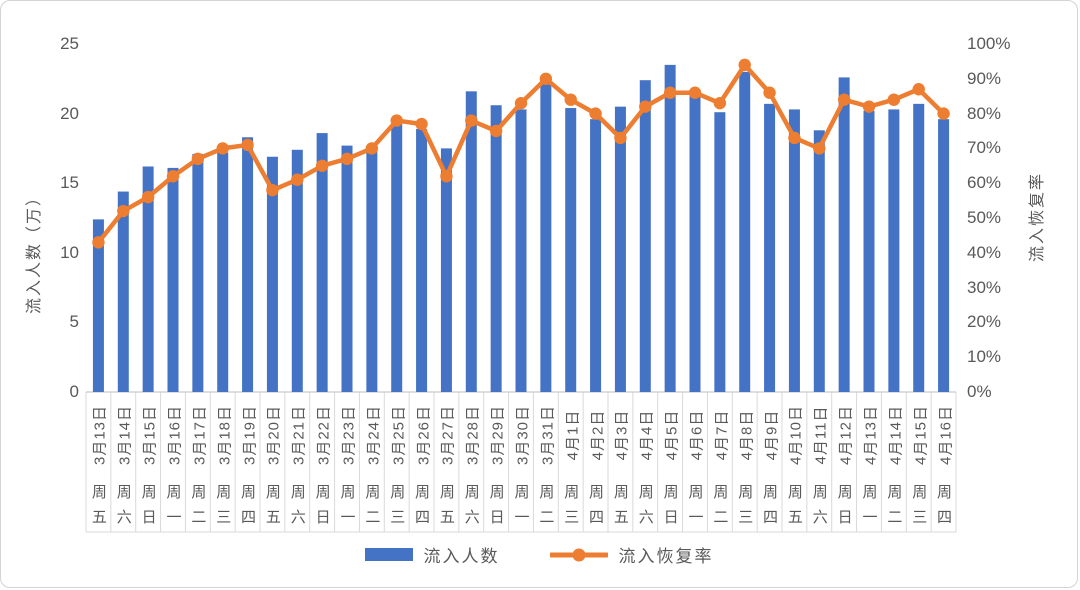 The width and height of the screenshot is (1080, 590). I want to click on x-axis-date-label: 3月26日, so click(424, 435).